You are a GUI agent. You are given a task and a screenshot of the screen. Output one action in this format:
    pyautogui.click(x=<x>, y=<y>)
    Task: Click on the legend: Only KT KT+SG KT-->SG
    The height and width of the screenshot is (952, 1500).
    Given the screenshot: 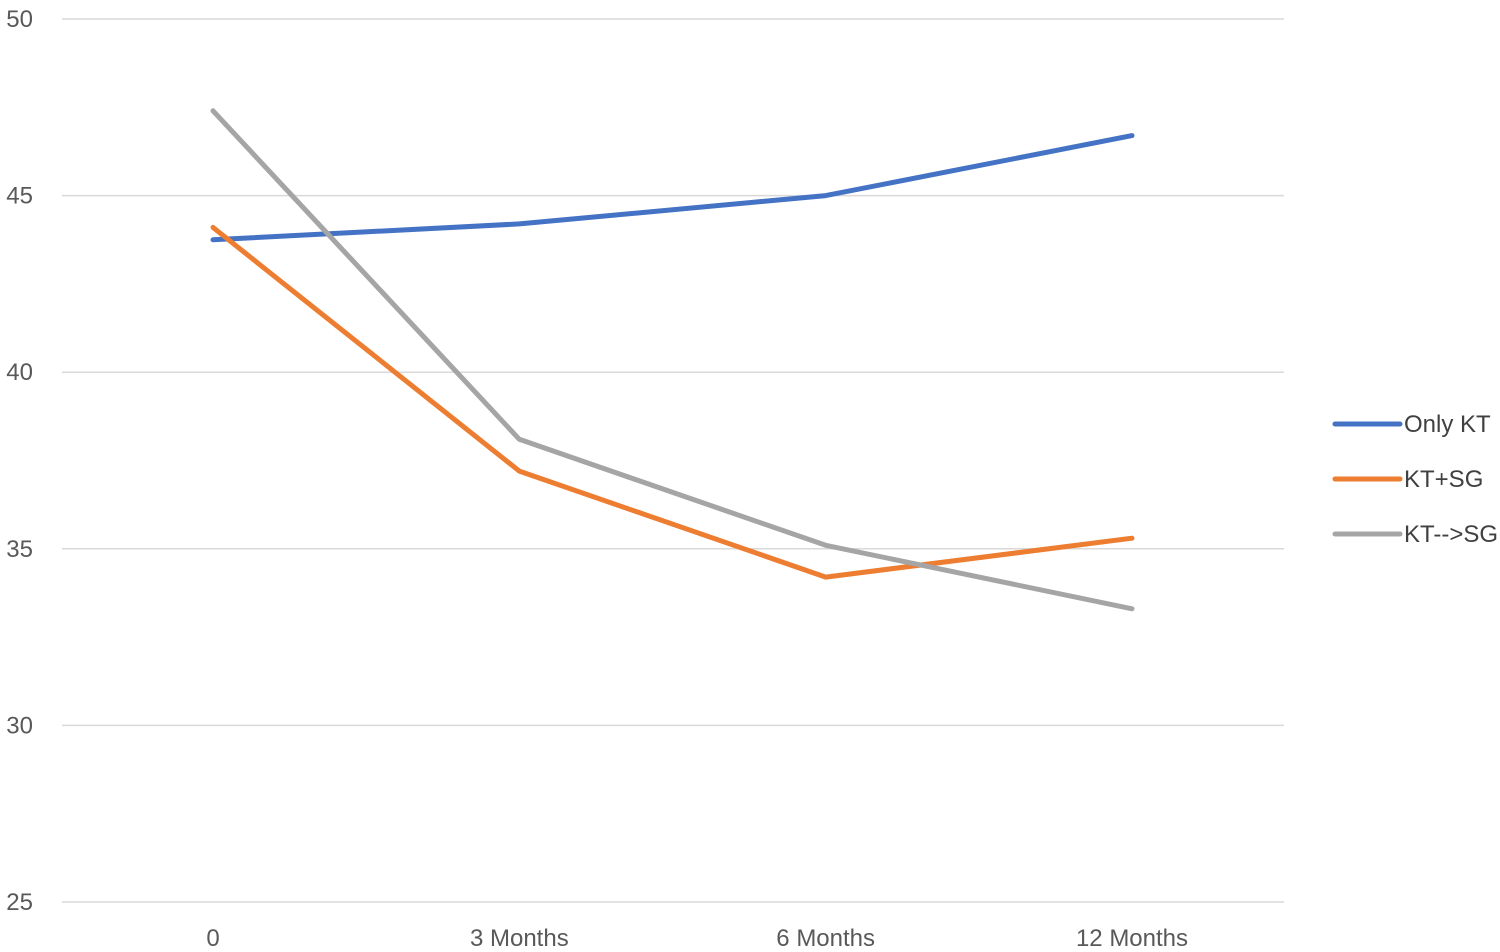 What is the action you would take?
    pyautogui.click(x=1415, y=479)
    